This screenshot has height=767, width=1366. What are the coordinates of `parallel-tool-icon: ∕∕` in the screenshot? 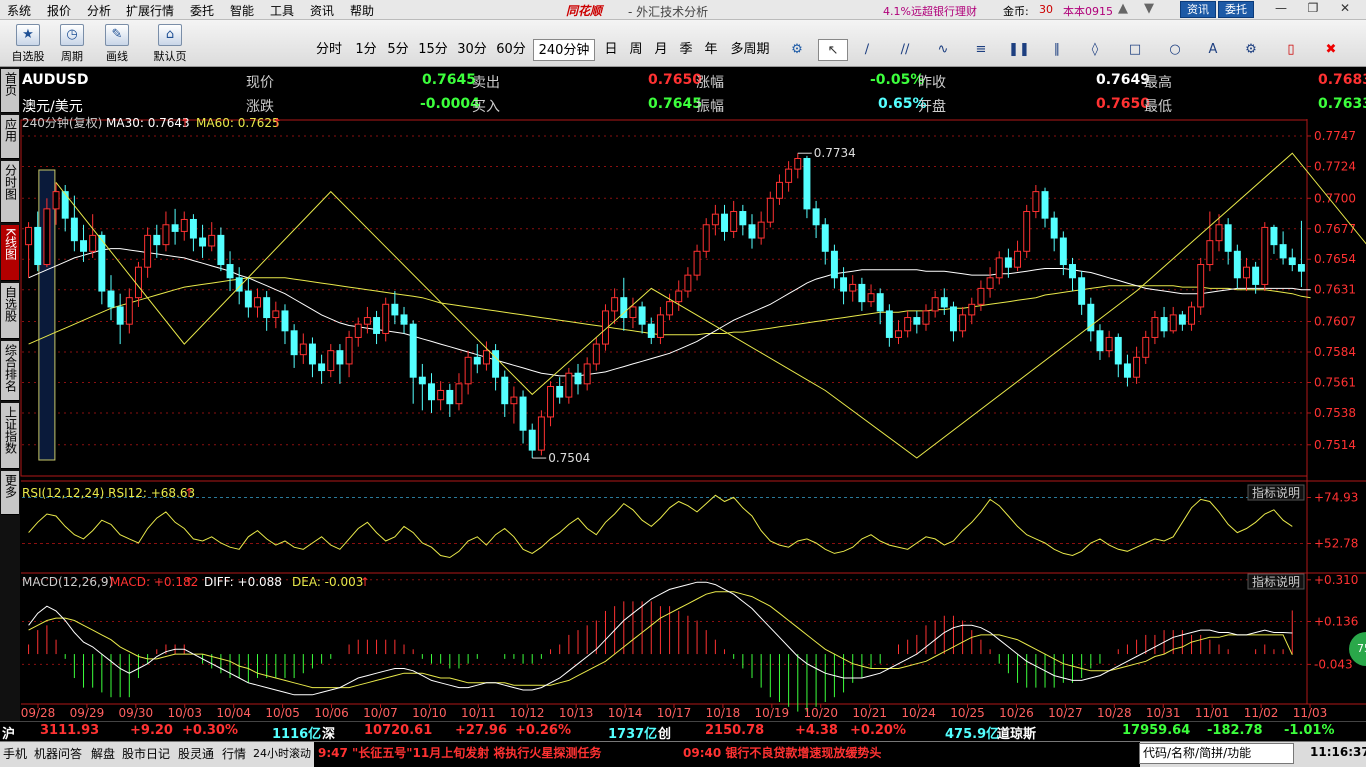 It's located at (905, 49).